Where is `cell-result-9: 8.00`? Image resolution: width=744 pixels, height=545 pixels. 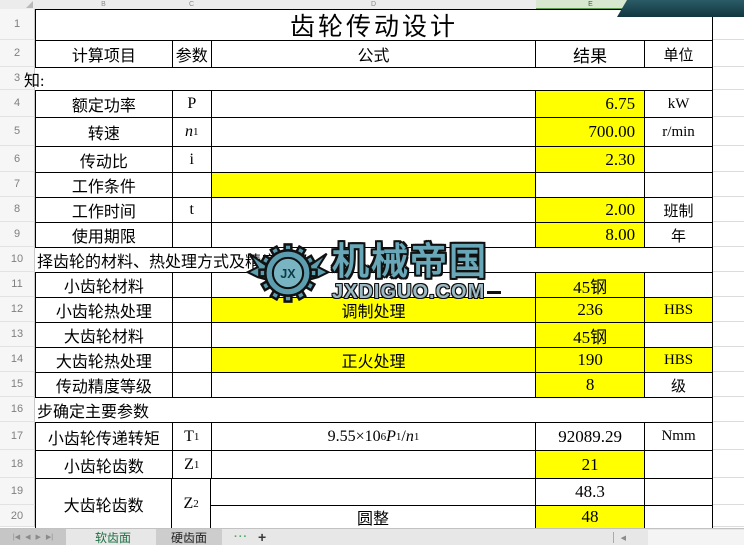
cell-result-9: 8.00 is located at coordinates (591, 235).